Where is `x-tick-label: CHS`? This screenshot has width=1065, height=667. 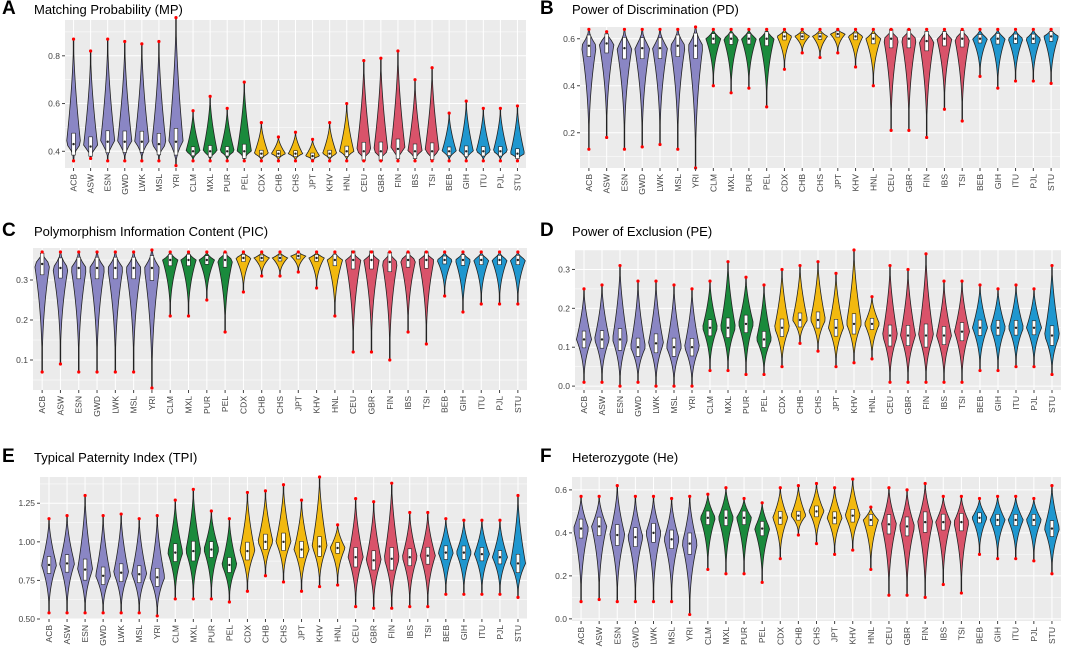 x-tick-label: CHS is located at coordinates (820, 183).